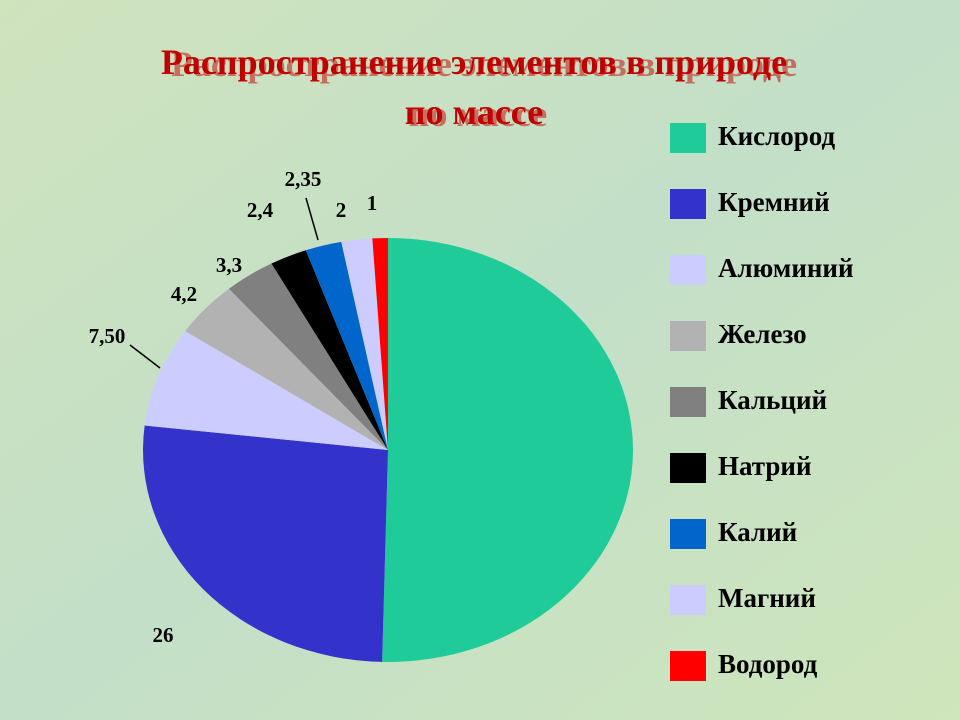 This screenshot has height=720, width=960. Describe the element at coordinates (757, 532) in the screenshot. I see `legend-label: Калий` at that location.